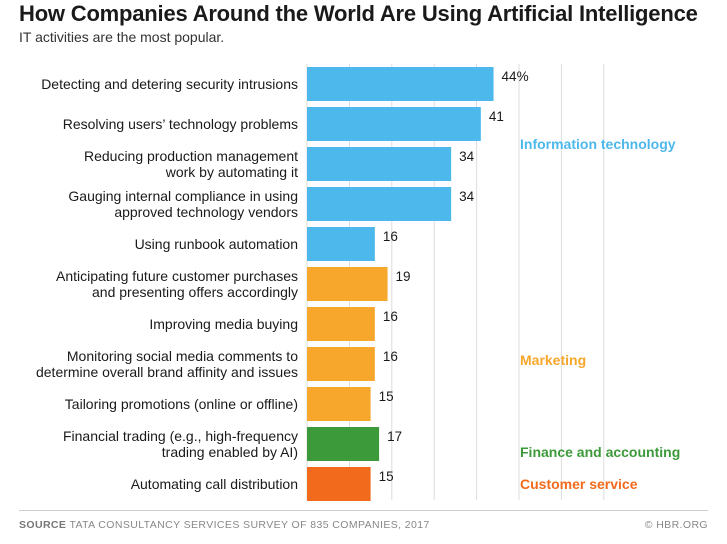 This screenshot has width=727, height=544. I want to click on category-label: Tailoring promotions (online or offline), so click(181, 404).